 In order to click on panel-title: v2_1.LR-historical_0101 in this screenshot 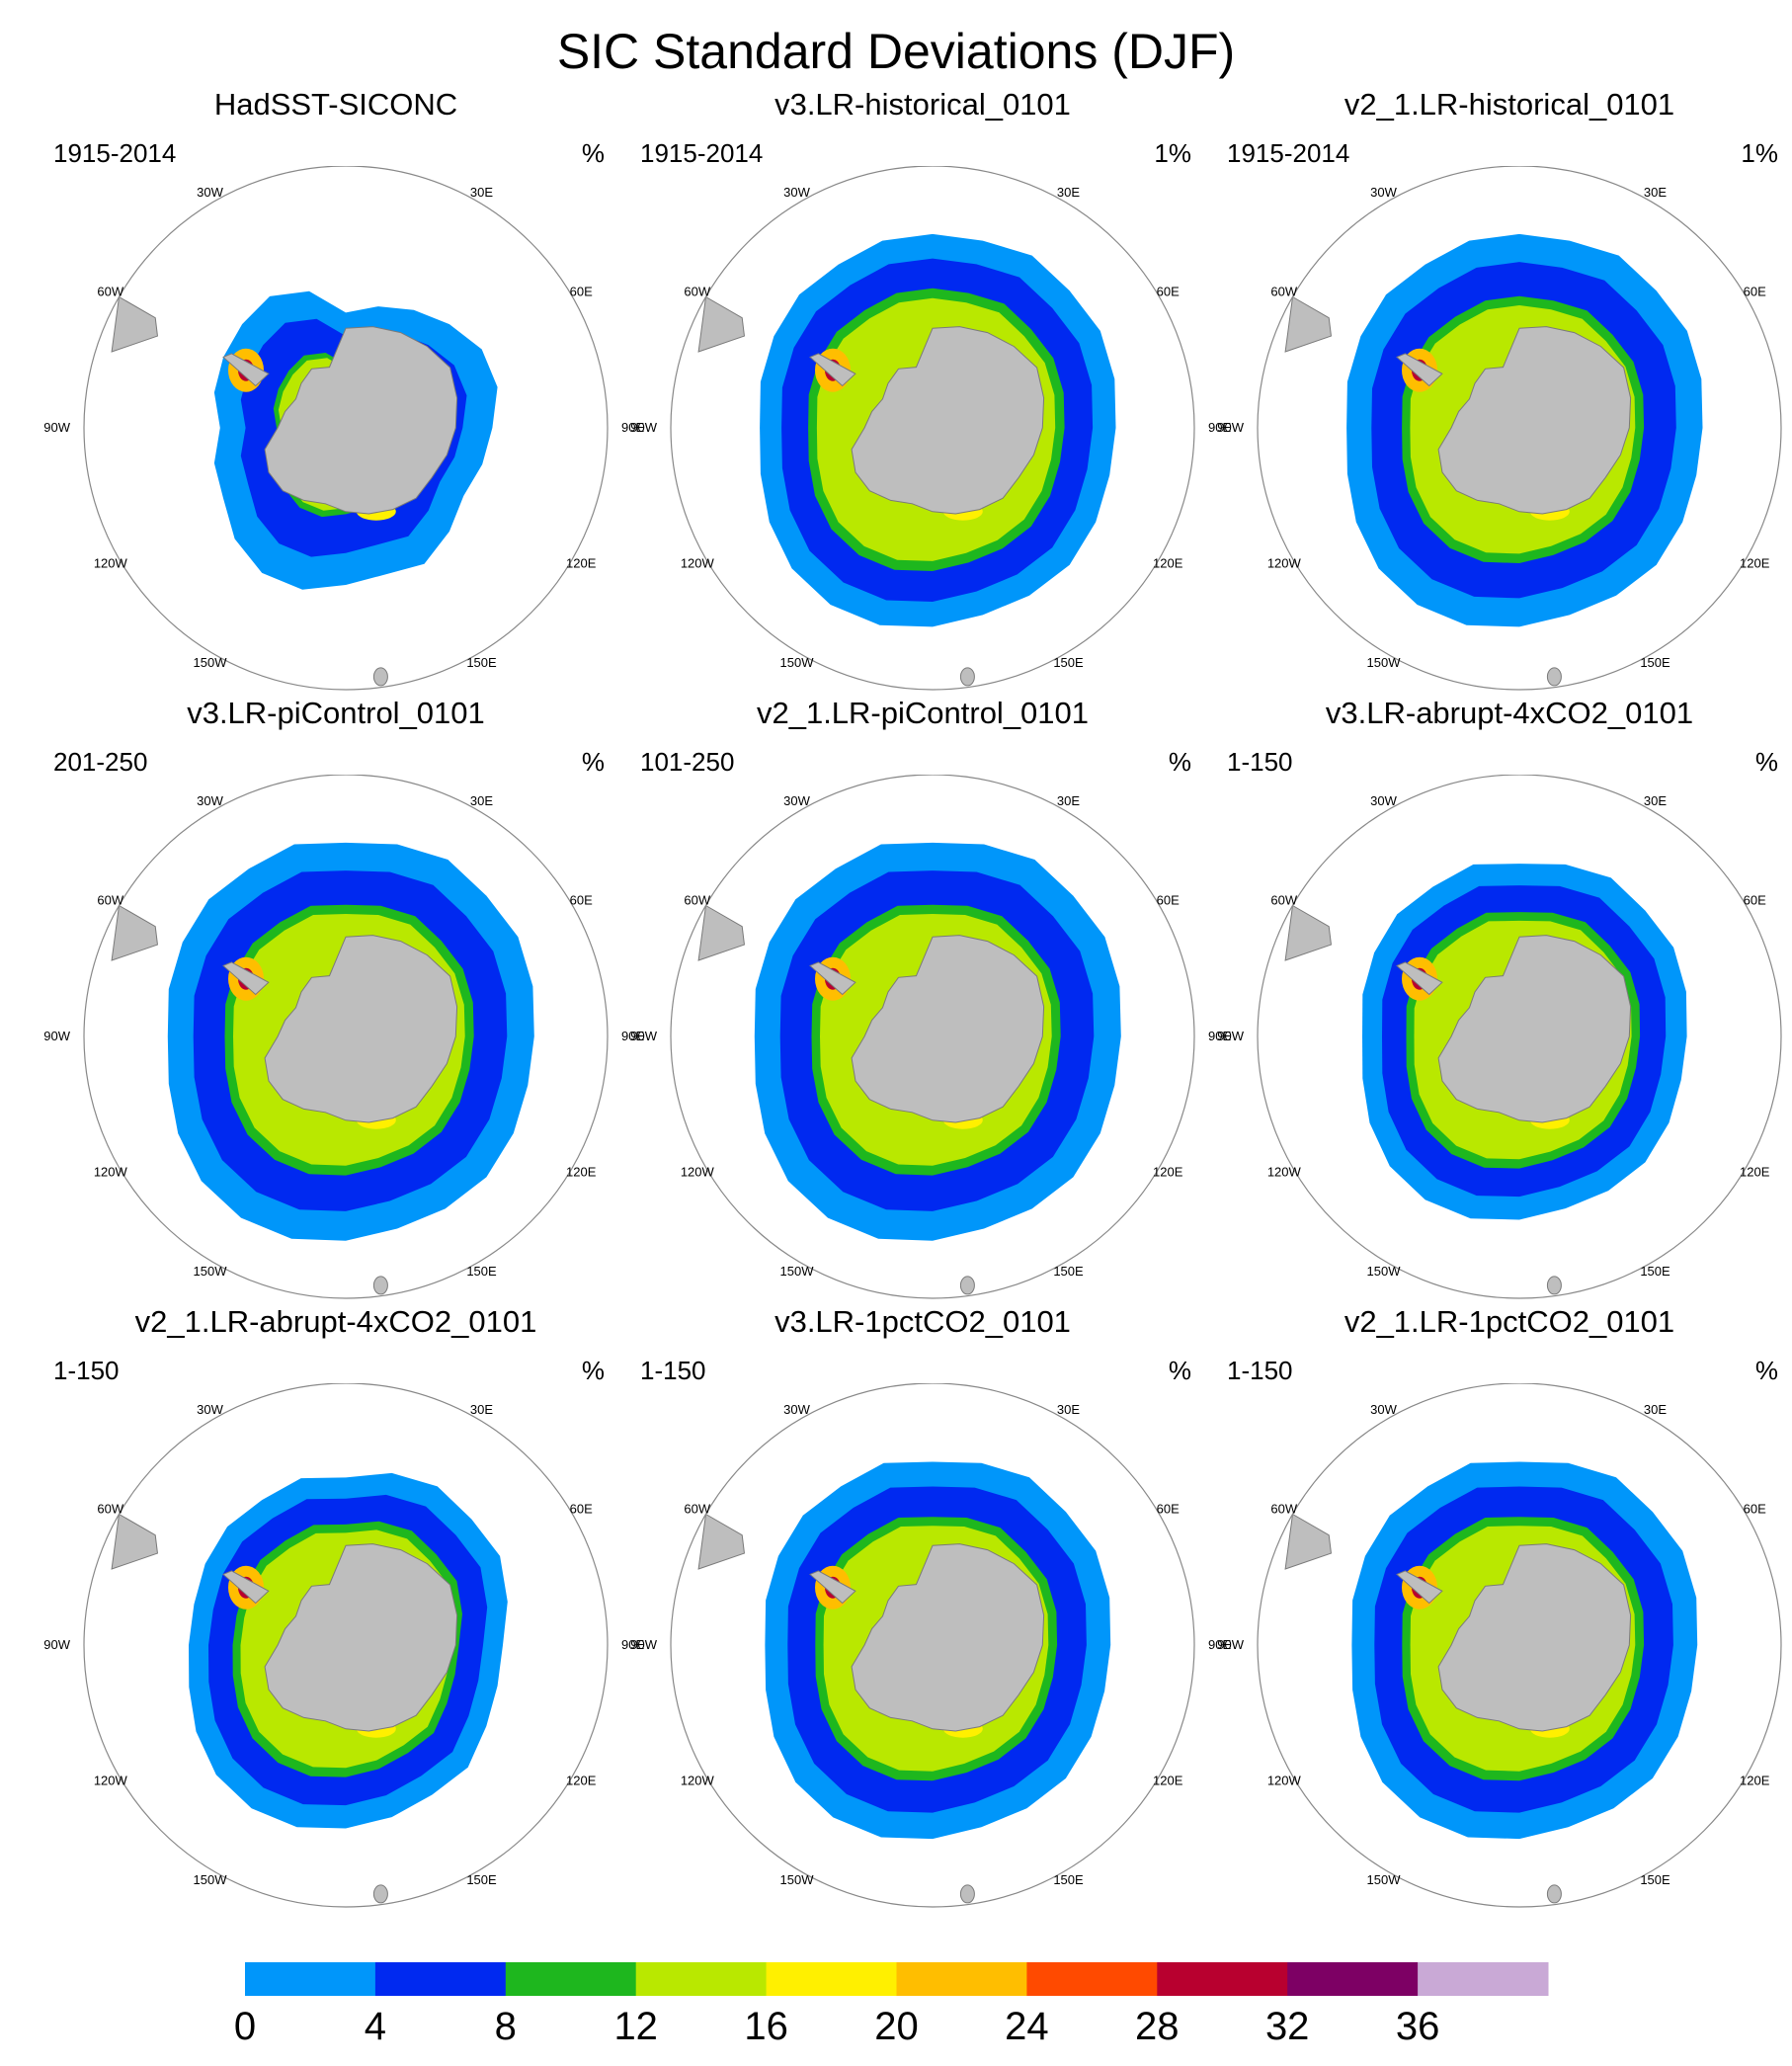, I will do `click(1509, 105)`.